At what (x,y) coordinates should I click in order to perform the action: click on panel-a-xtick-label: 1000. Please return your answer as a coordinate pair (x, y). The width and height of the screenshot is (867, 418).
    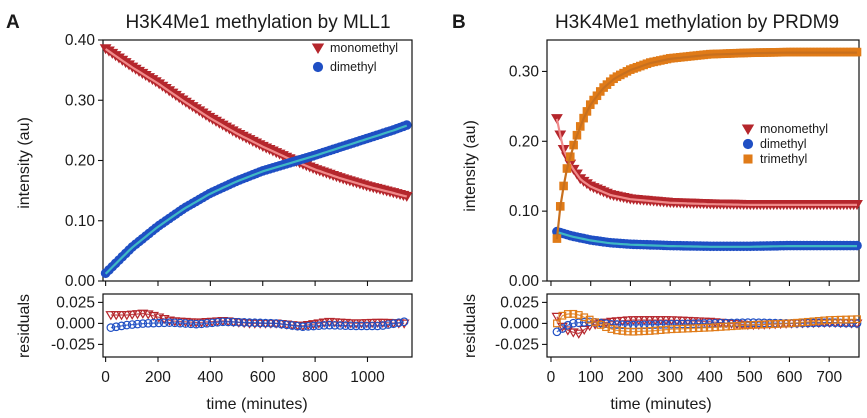
    Looking at the image, I should click on (367, 377).